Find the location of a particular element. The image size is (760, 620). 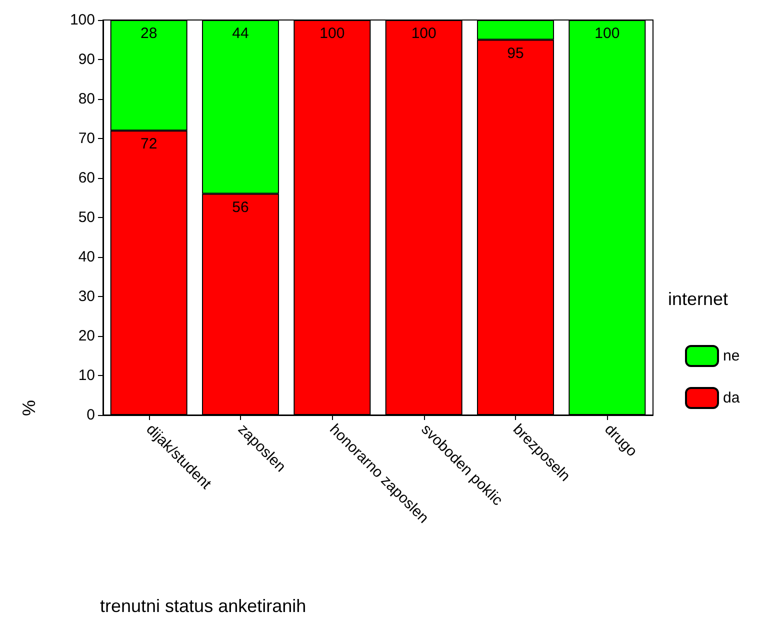

y-tick-label: 70 is located at coordinates (86, 138).